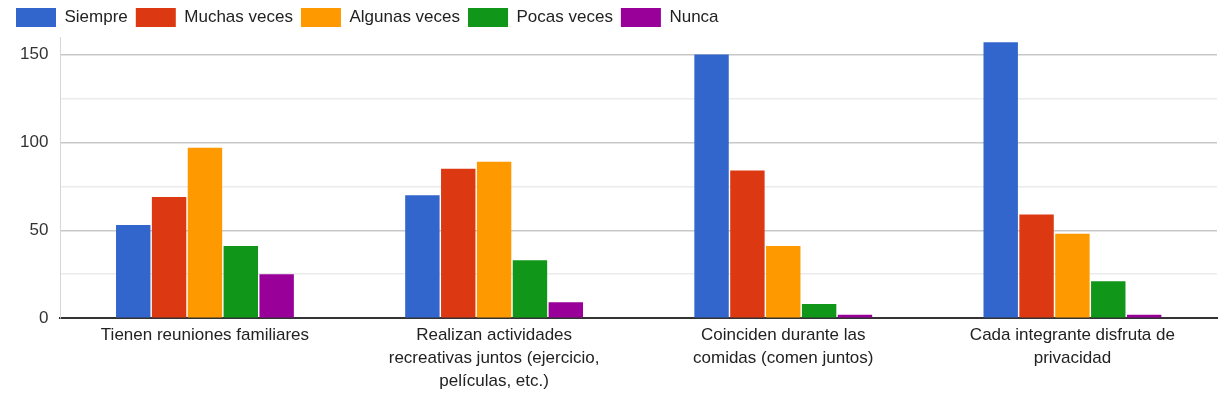 The width and height of the screenshot is (1223, 401). Describe the element at coordinates (43, 317) in the screenshot. I see `y-tick-label: 0` at that location.